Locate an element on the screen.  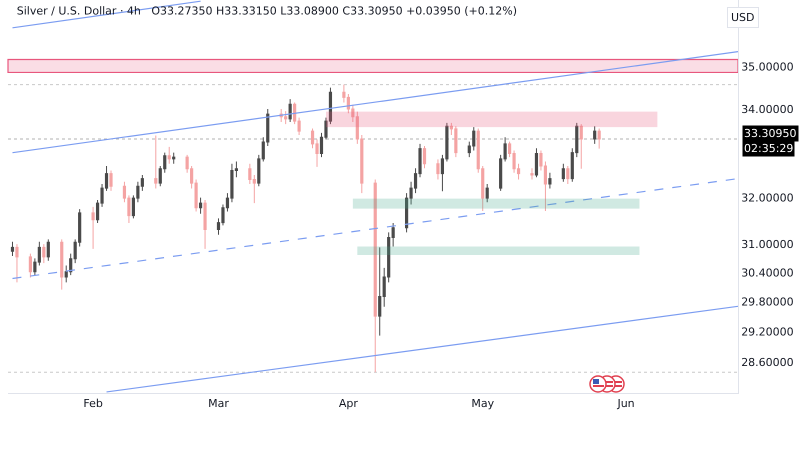
y-tick-label: 29.20000 is located at coordinates (767, 331).